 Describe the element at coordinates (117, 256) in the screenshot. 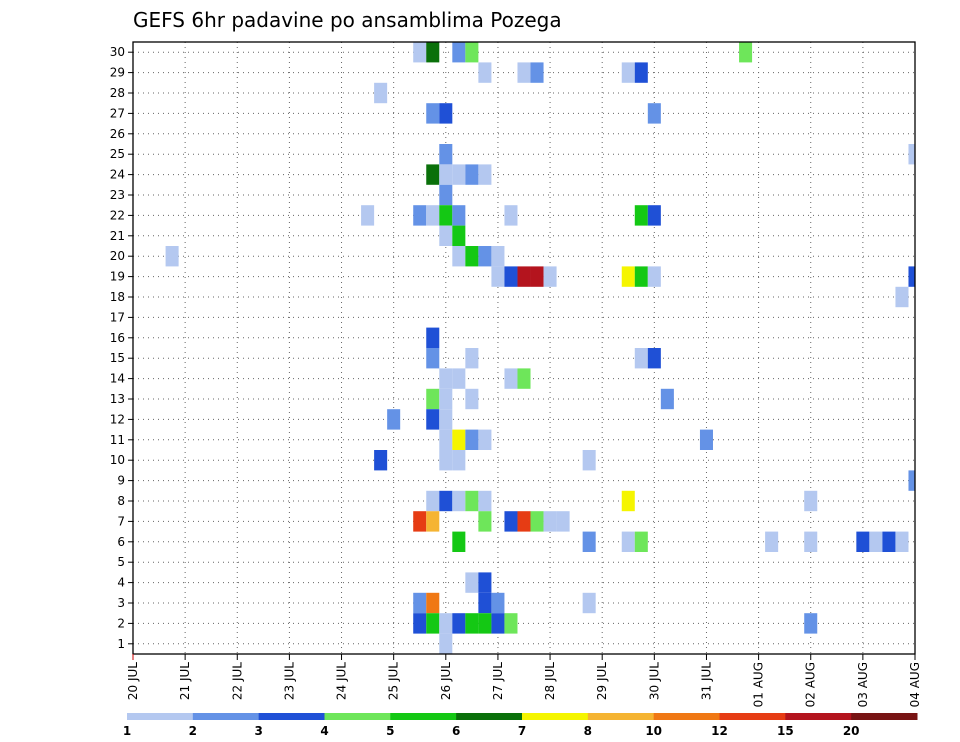

I see `y-tick-label: 20` at that location.